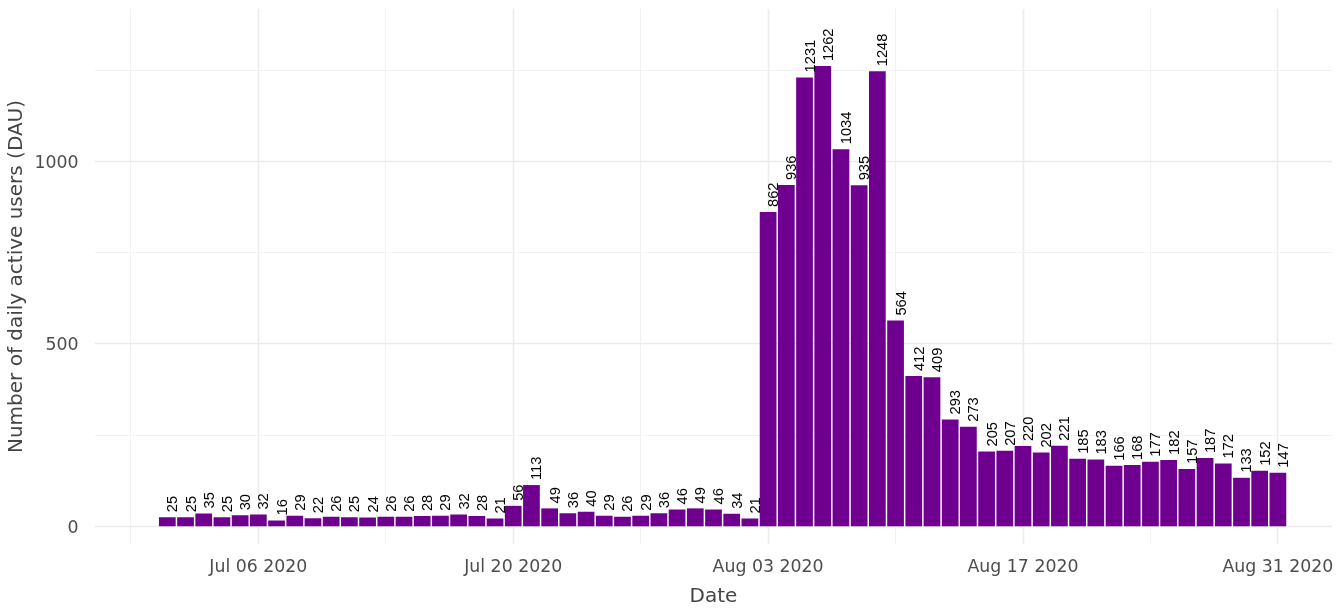  I want to click on data-label: 35, so click(208, 500).